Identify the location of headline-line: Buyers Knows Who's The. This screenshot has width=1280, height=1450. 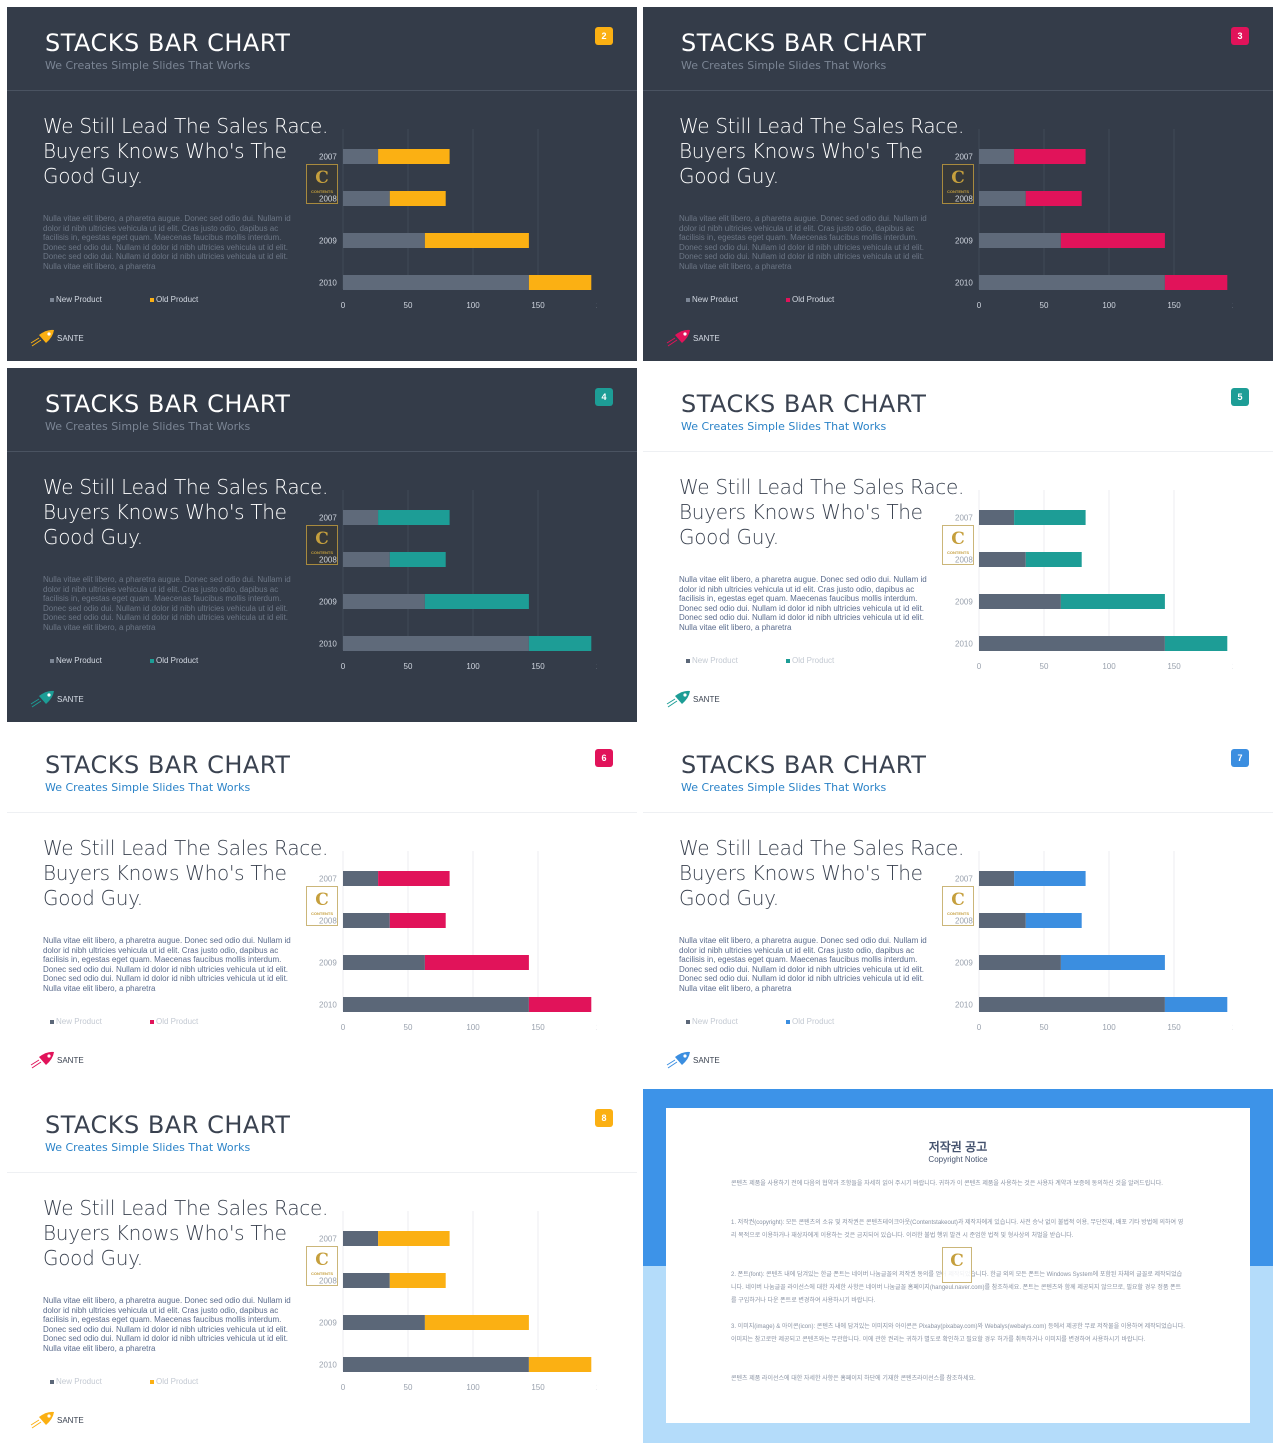
(801, 151).